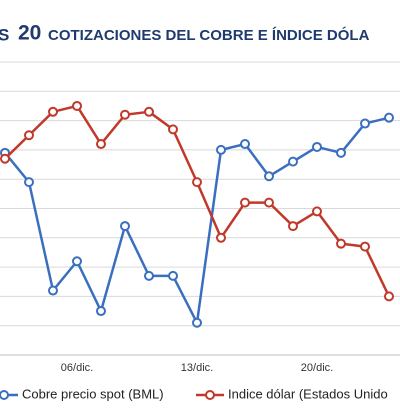  I want to click on legend-label: Cobre precio spot (BML), so click(93, 393).